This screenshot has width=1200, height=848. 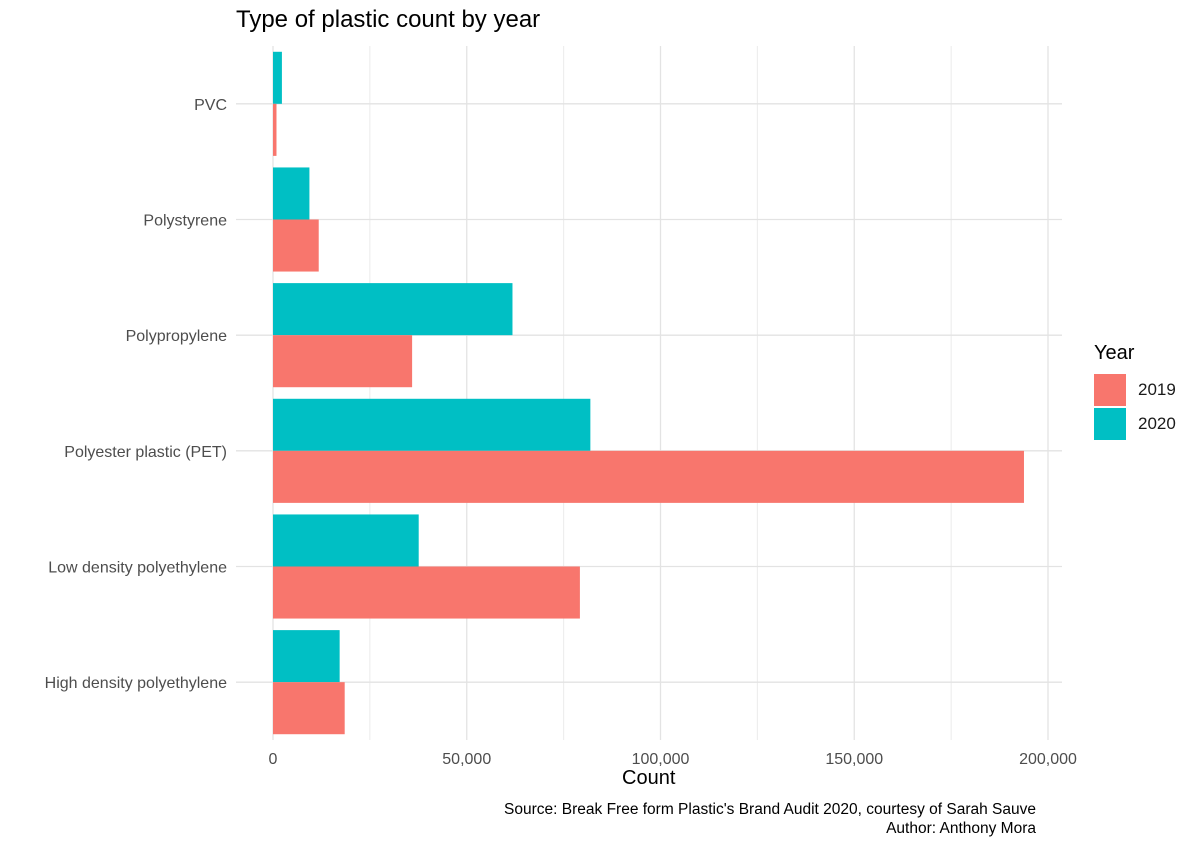 What do you see at coordinates (185, 221) in the screenshot?
I see `y-tick-label: Polystyrene` at bounding box center [185, 221].